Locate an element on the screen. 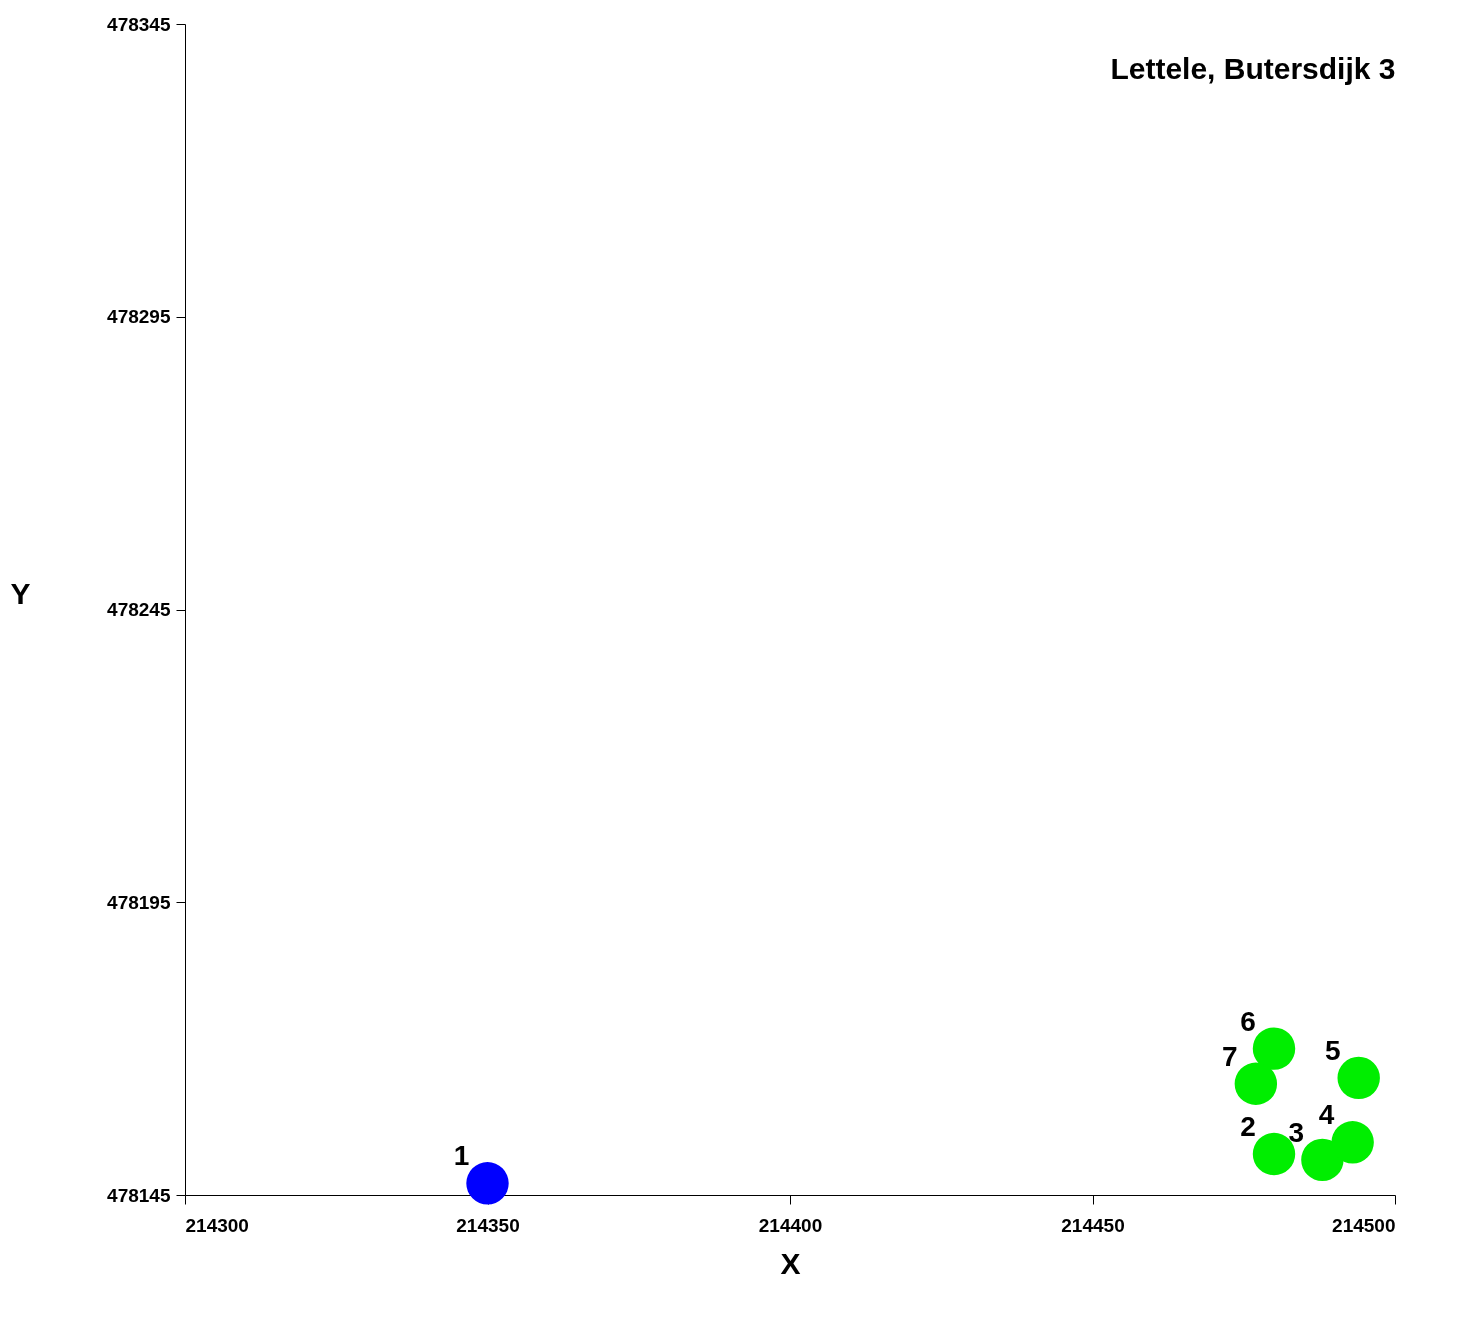  y-tick-label: 478245 is located at coordinates (139, 609).